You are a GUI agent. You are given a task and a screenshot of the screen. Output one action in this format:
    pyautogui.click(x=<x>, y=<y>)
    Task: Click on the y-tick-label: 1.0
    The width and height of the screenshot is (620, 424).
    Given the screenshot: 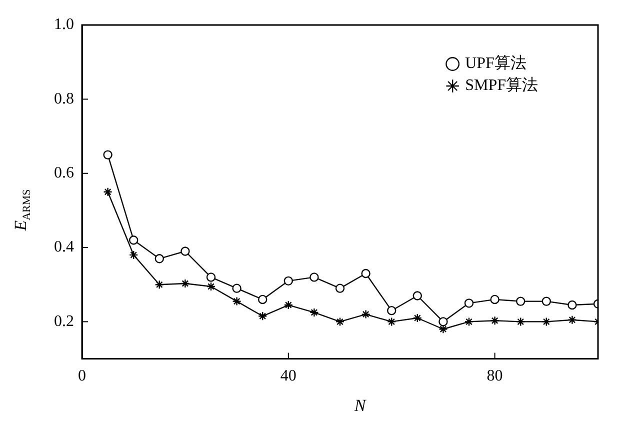 What is the action you would take?
    pyautogui.click(x=64, y=25)
    